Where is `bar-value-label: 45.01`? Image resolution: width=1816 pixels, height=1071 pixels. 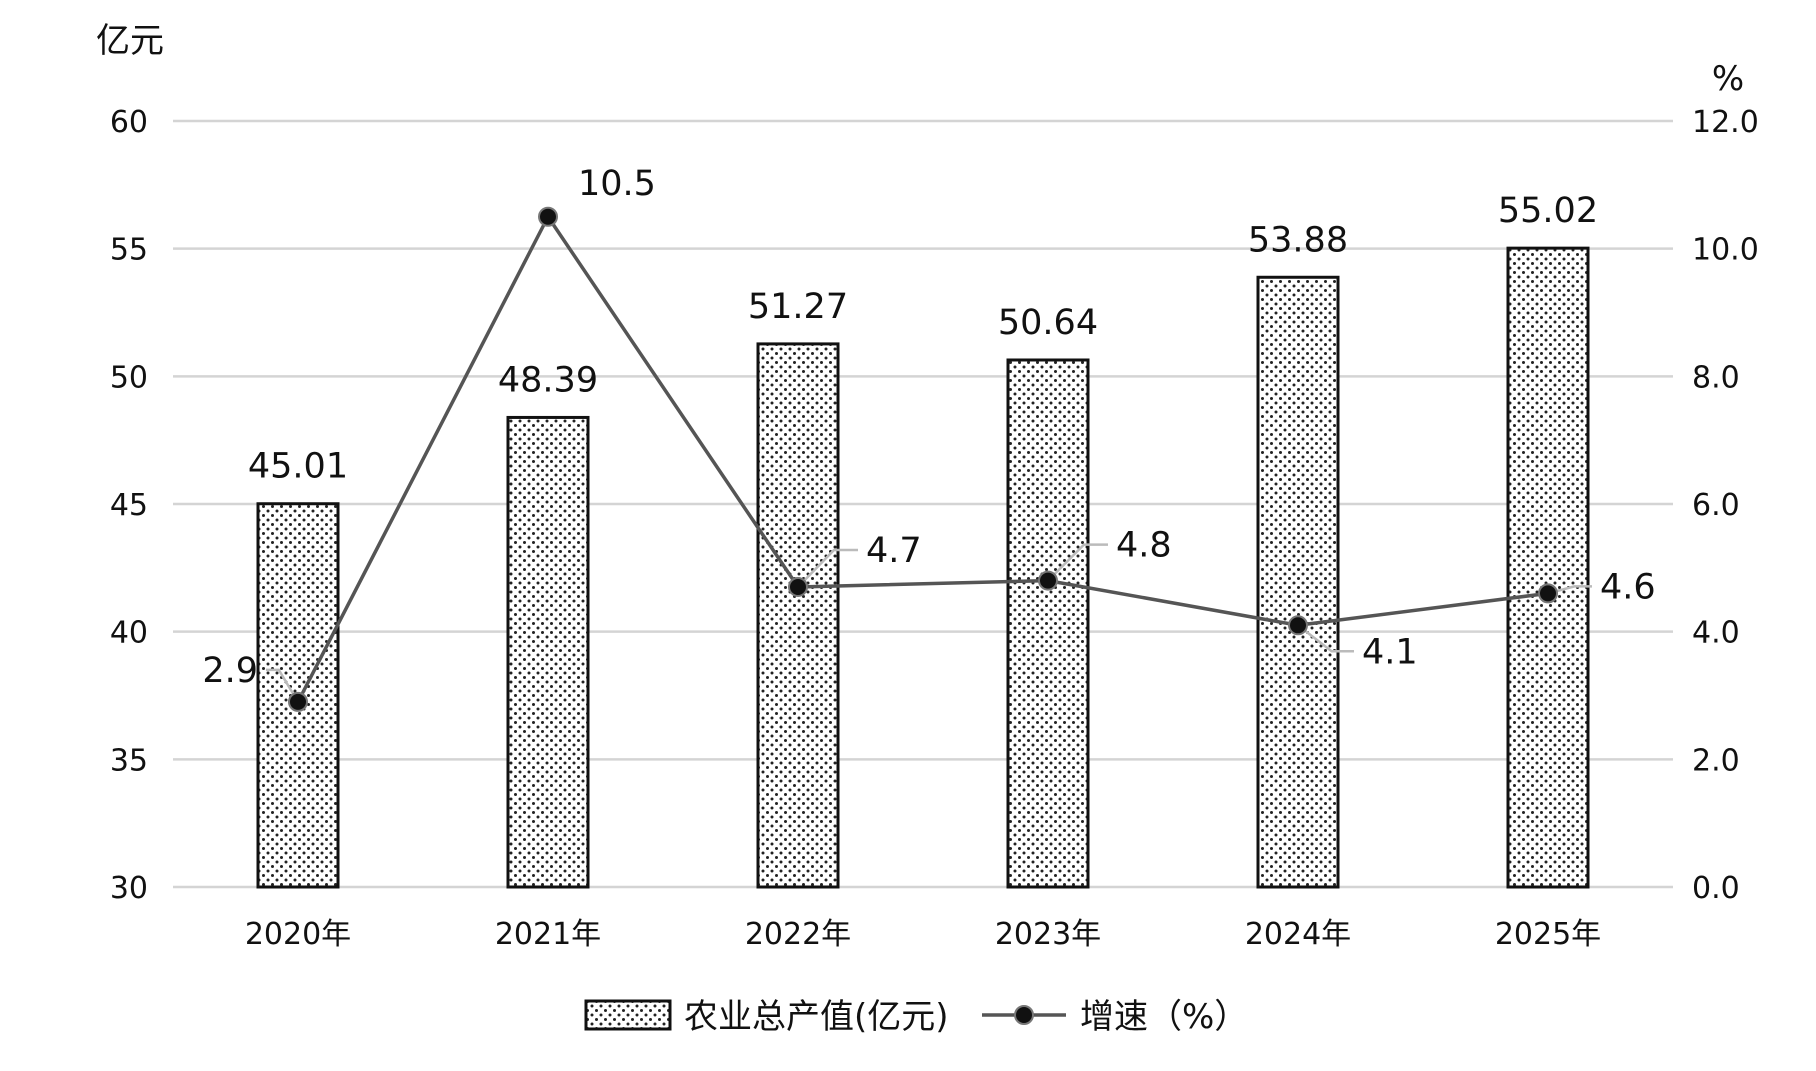 bar-value-label: 45.01 is located at coordinates (298, 467).